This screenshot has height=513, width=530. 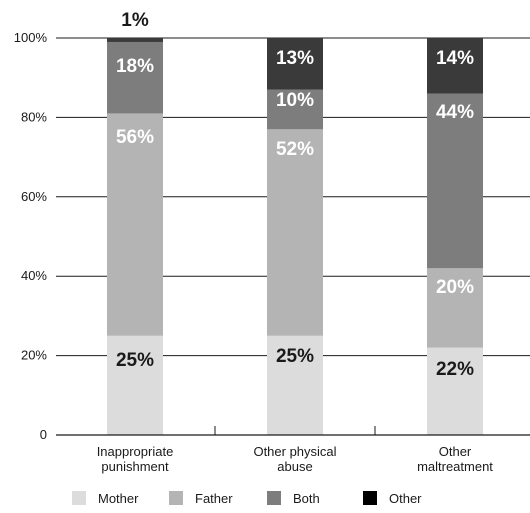 What do you see at coordinates (118, 498) in the screenshot?
I see `legend-label: Mother` at bounding box center [118, 498].